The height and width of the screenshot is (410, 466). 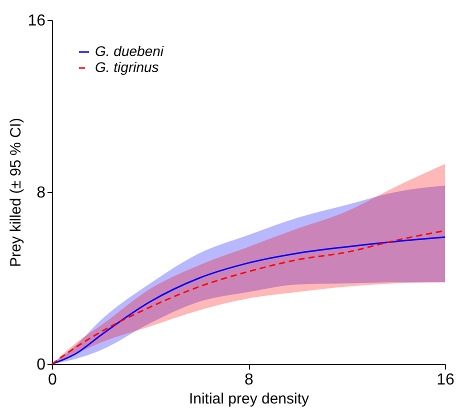 What do you see at coordinates (16, 193) in the screenshot?
I see `y-axis-title: Prey killed (± 95 % CI)` at bounding box center [16, 193].